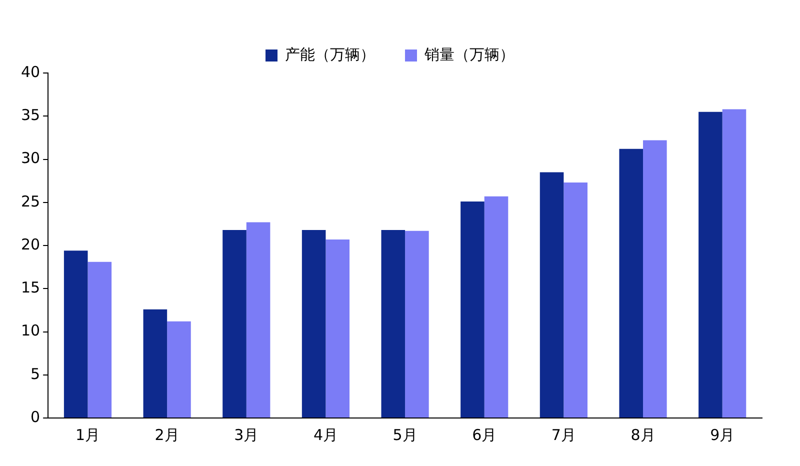 Image resolution: width=800 pixels, height=466 pixels. What do you see at coordinates (330, 54) in the screenshot?
I see `legend-label: 产能（万辆）` at bounding box center [330, 54].